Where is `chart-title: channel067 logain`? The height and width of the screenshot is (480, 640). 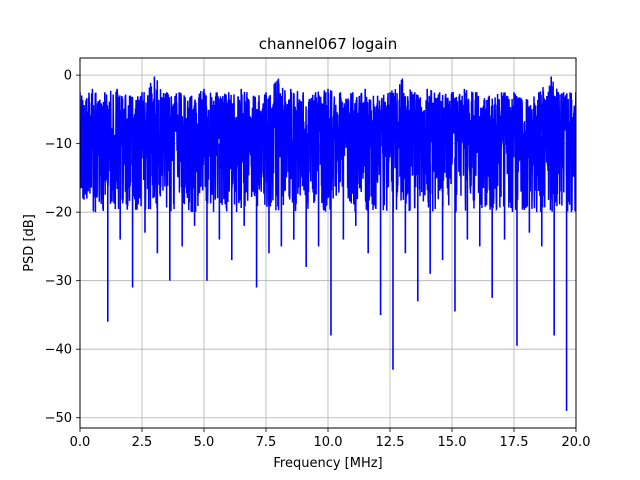 chart-title: channel067 logain is located at coordinates (328, 44).